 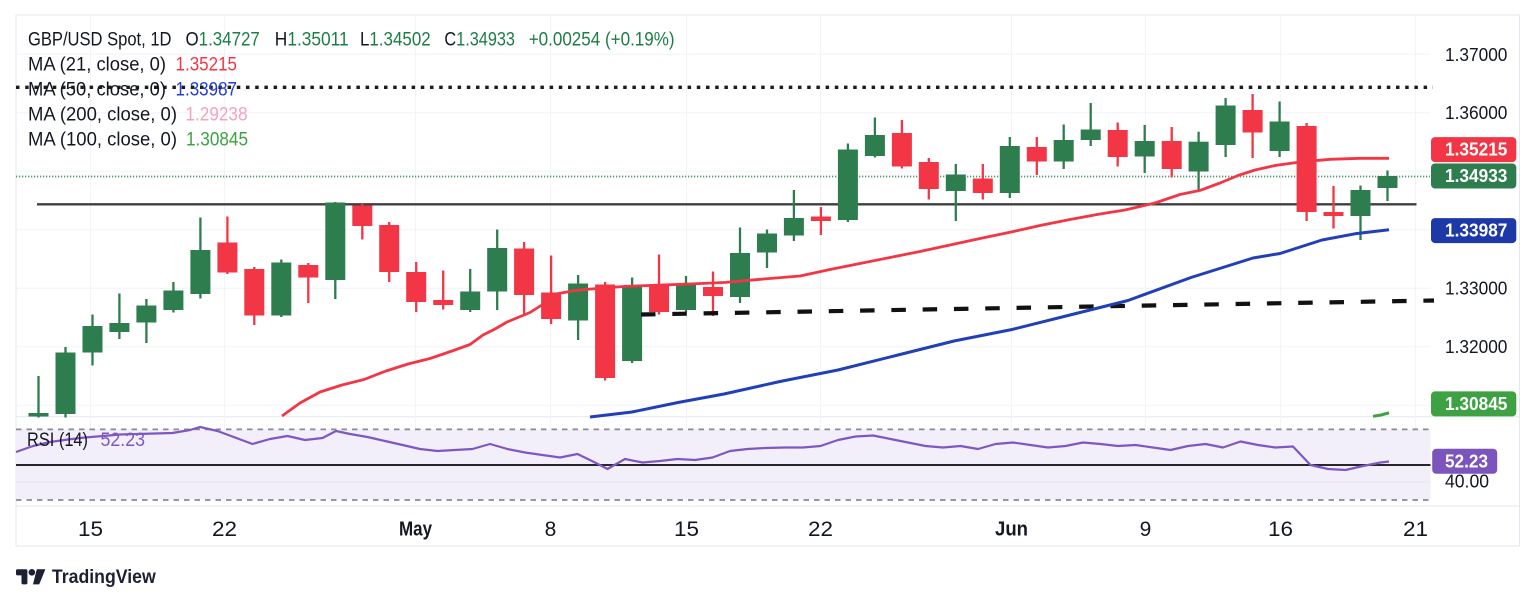 What do you see at coordinates (395, 39) in the screenshot?
I see `svg-text: L1.34502` at bounding box center [395, 39].